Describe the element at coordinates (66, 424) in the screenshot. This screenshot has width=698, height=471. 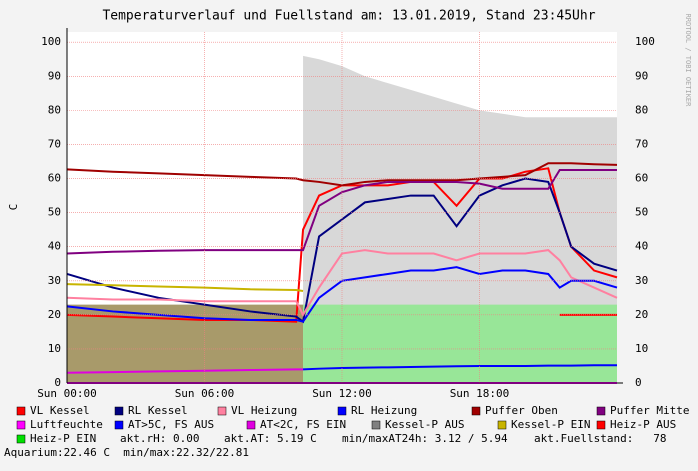
I see `legend-label: Luftfeuchte` at that location.